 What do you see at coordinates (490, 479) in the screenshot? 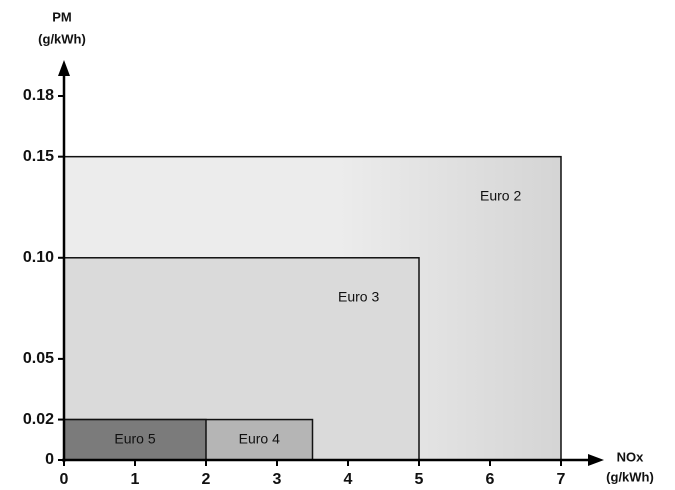
I see `x-tick-label: 6` at bounding box center [490, 479].